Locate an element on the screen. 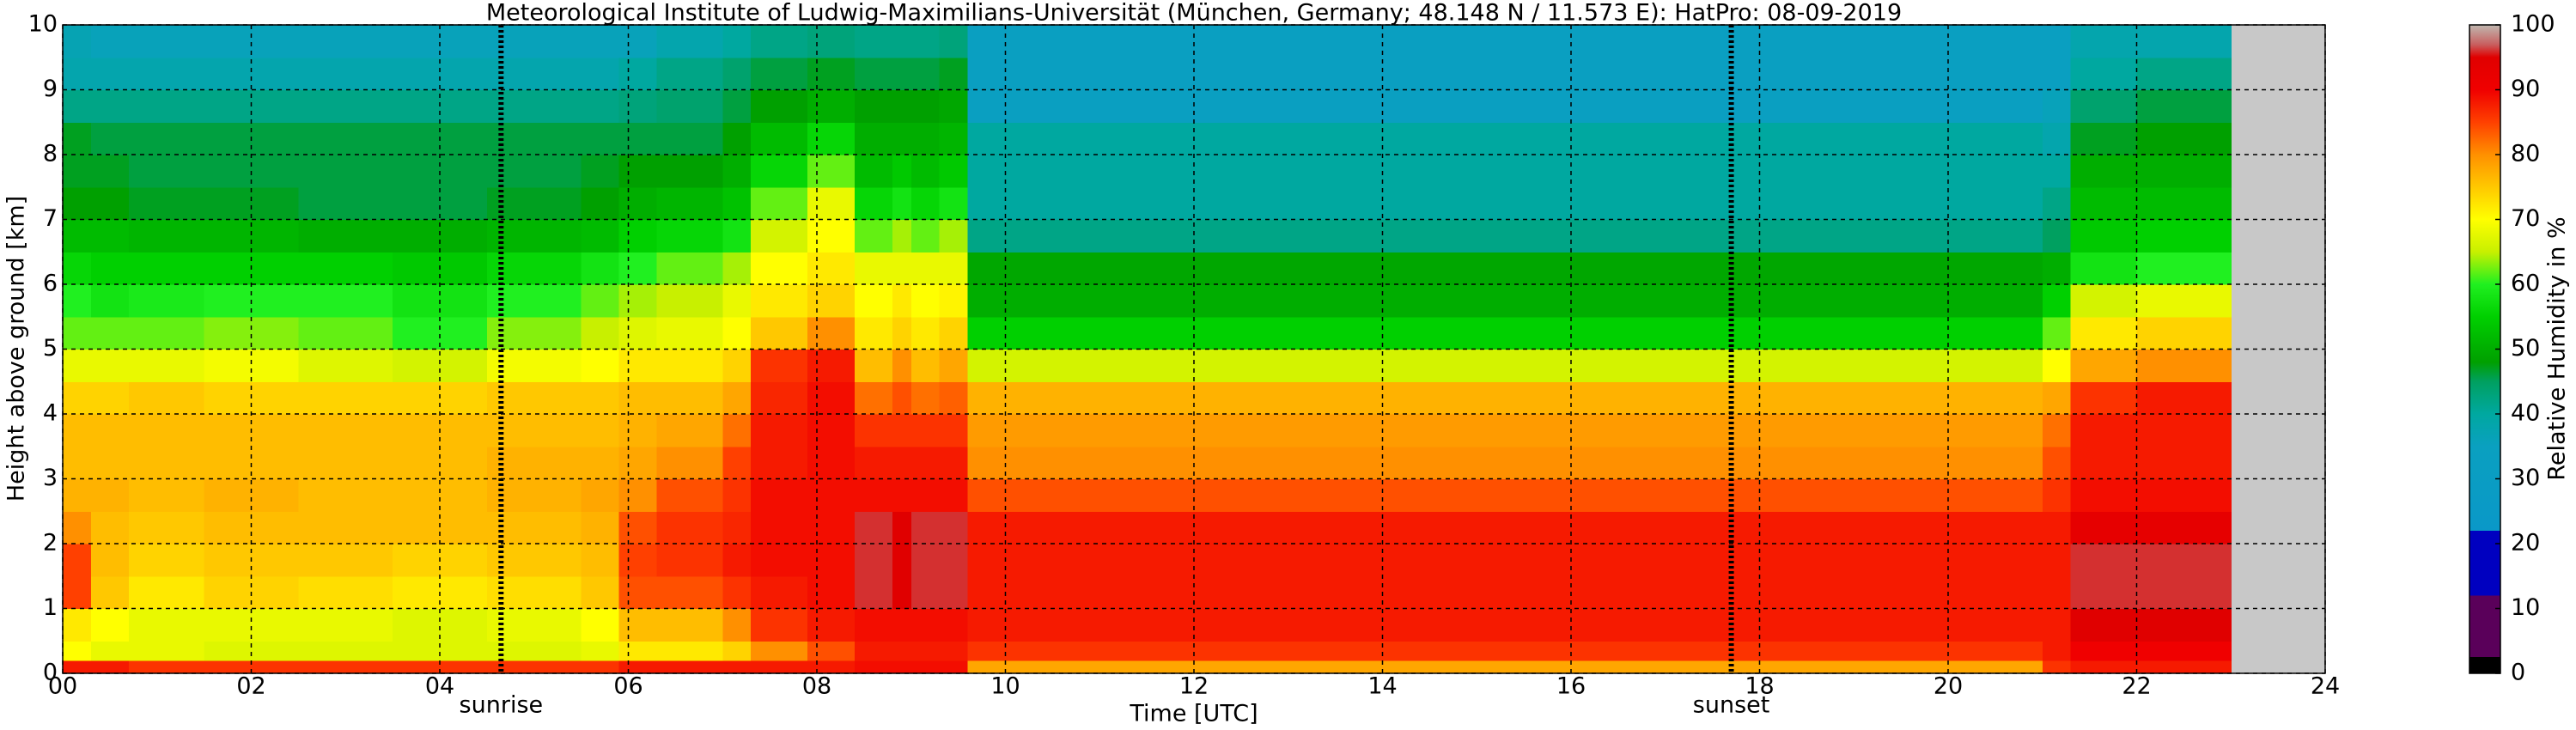 The width and height of the screenshot is (2576, 730). y-tick-label: 1 is located at coordinates (50, 607).